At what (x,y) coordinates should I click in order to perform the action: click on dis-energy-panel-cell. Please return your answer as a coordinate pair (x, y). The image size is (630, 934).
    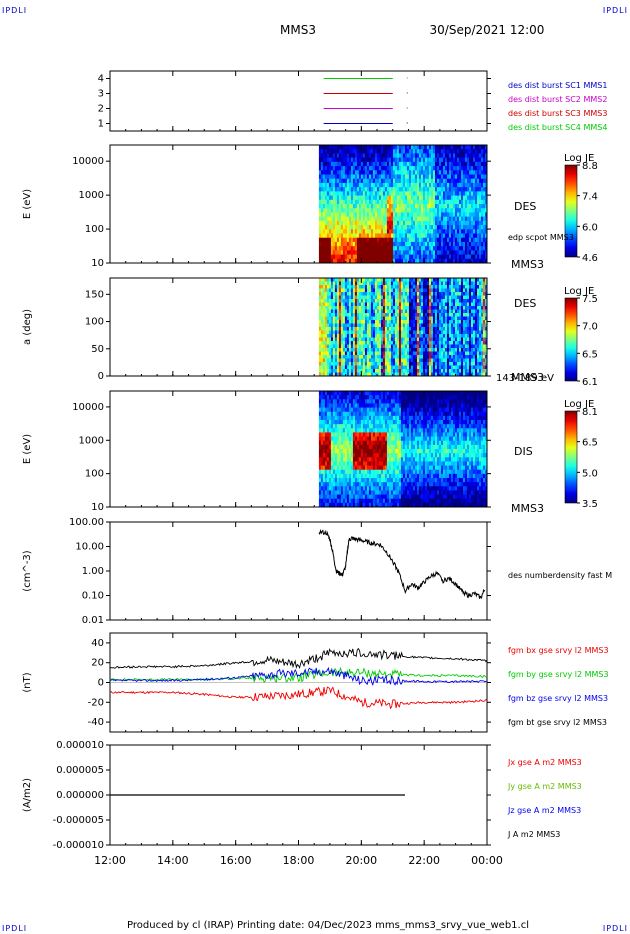
    Looking at the image, I should click on (322, 459).